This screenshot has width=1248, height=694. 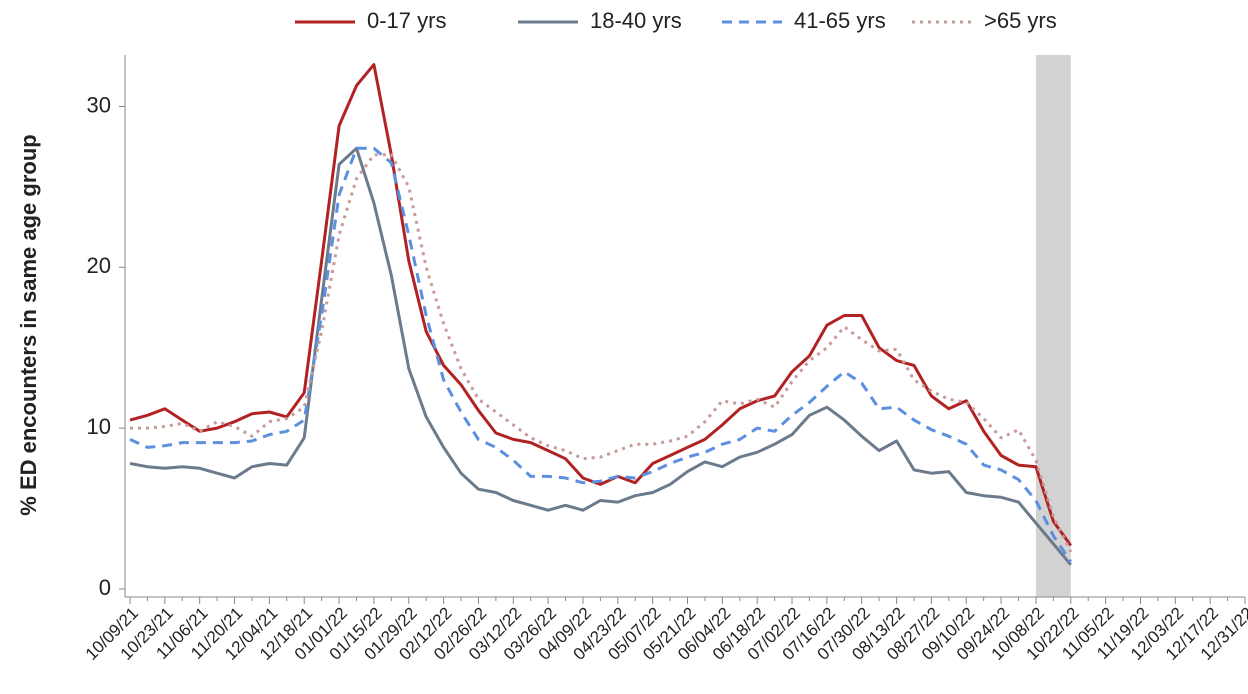 I want to click on legend-label: >65 yrs, so click(x=1020, y=20).